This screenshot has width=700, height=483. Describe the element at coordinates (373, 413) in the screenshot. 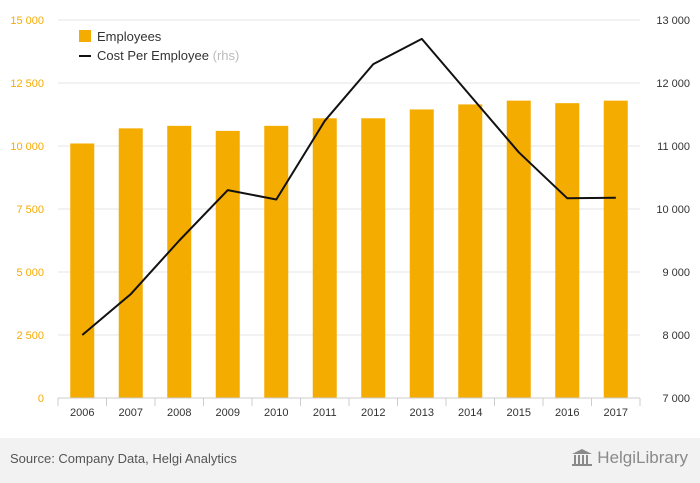

I see `x-axis-tick-label: 2012` at that location.